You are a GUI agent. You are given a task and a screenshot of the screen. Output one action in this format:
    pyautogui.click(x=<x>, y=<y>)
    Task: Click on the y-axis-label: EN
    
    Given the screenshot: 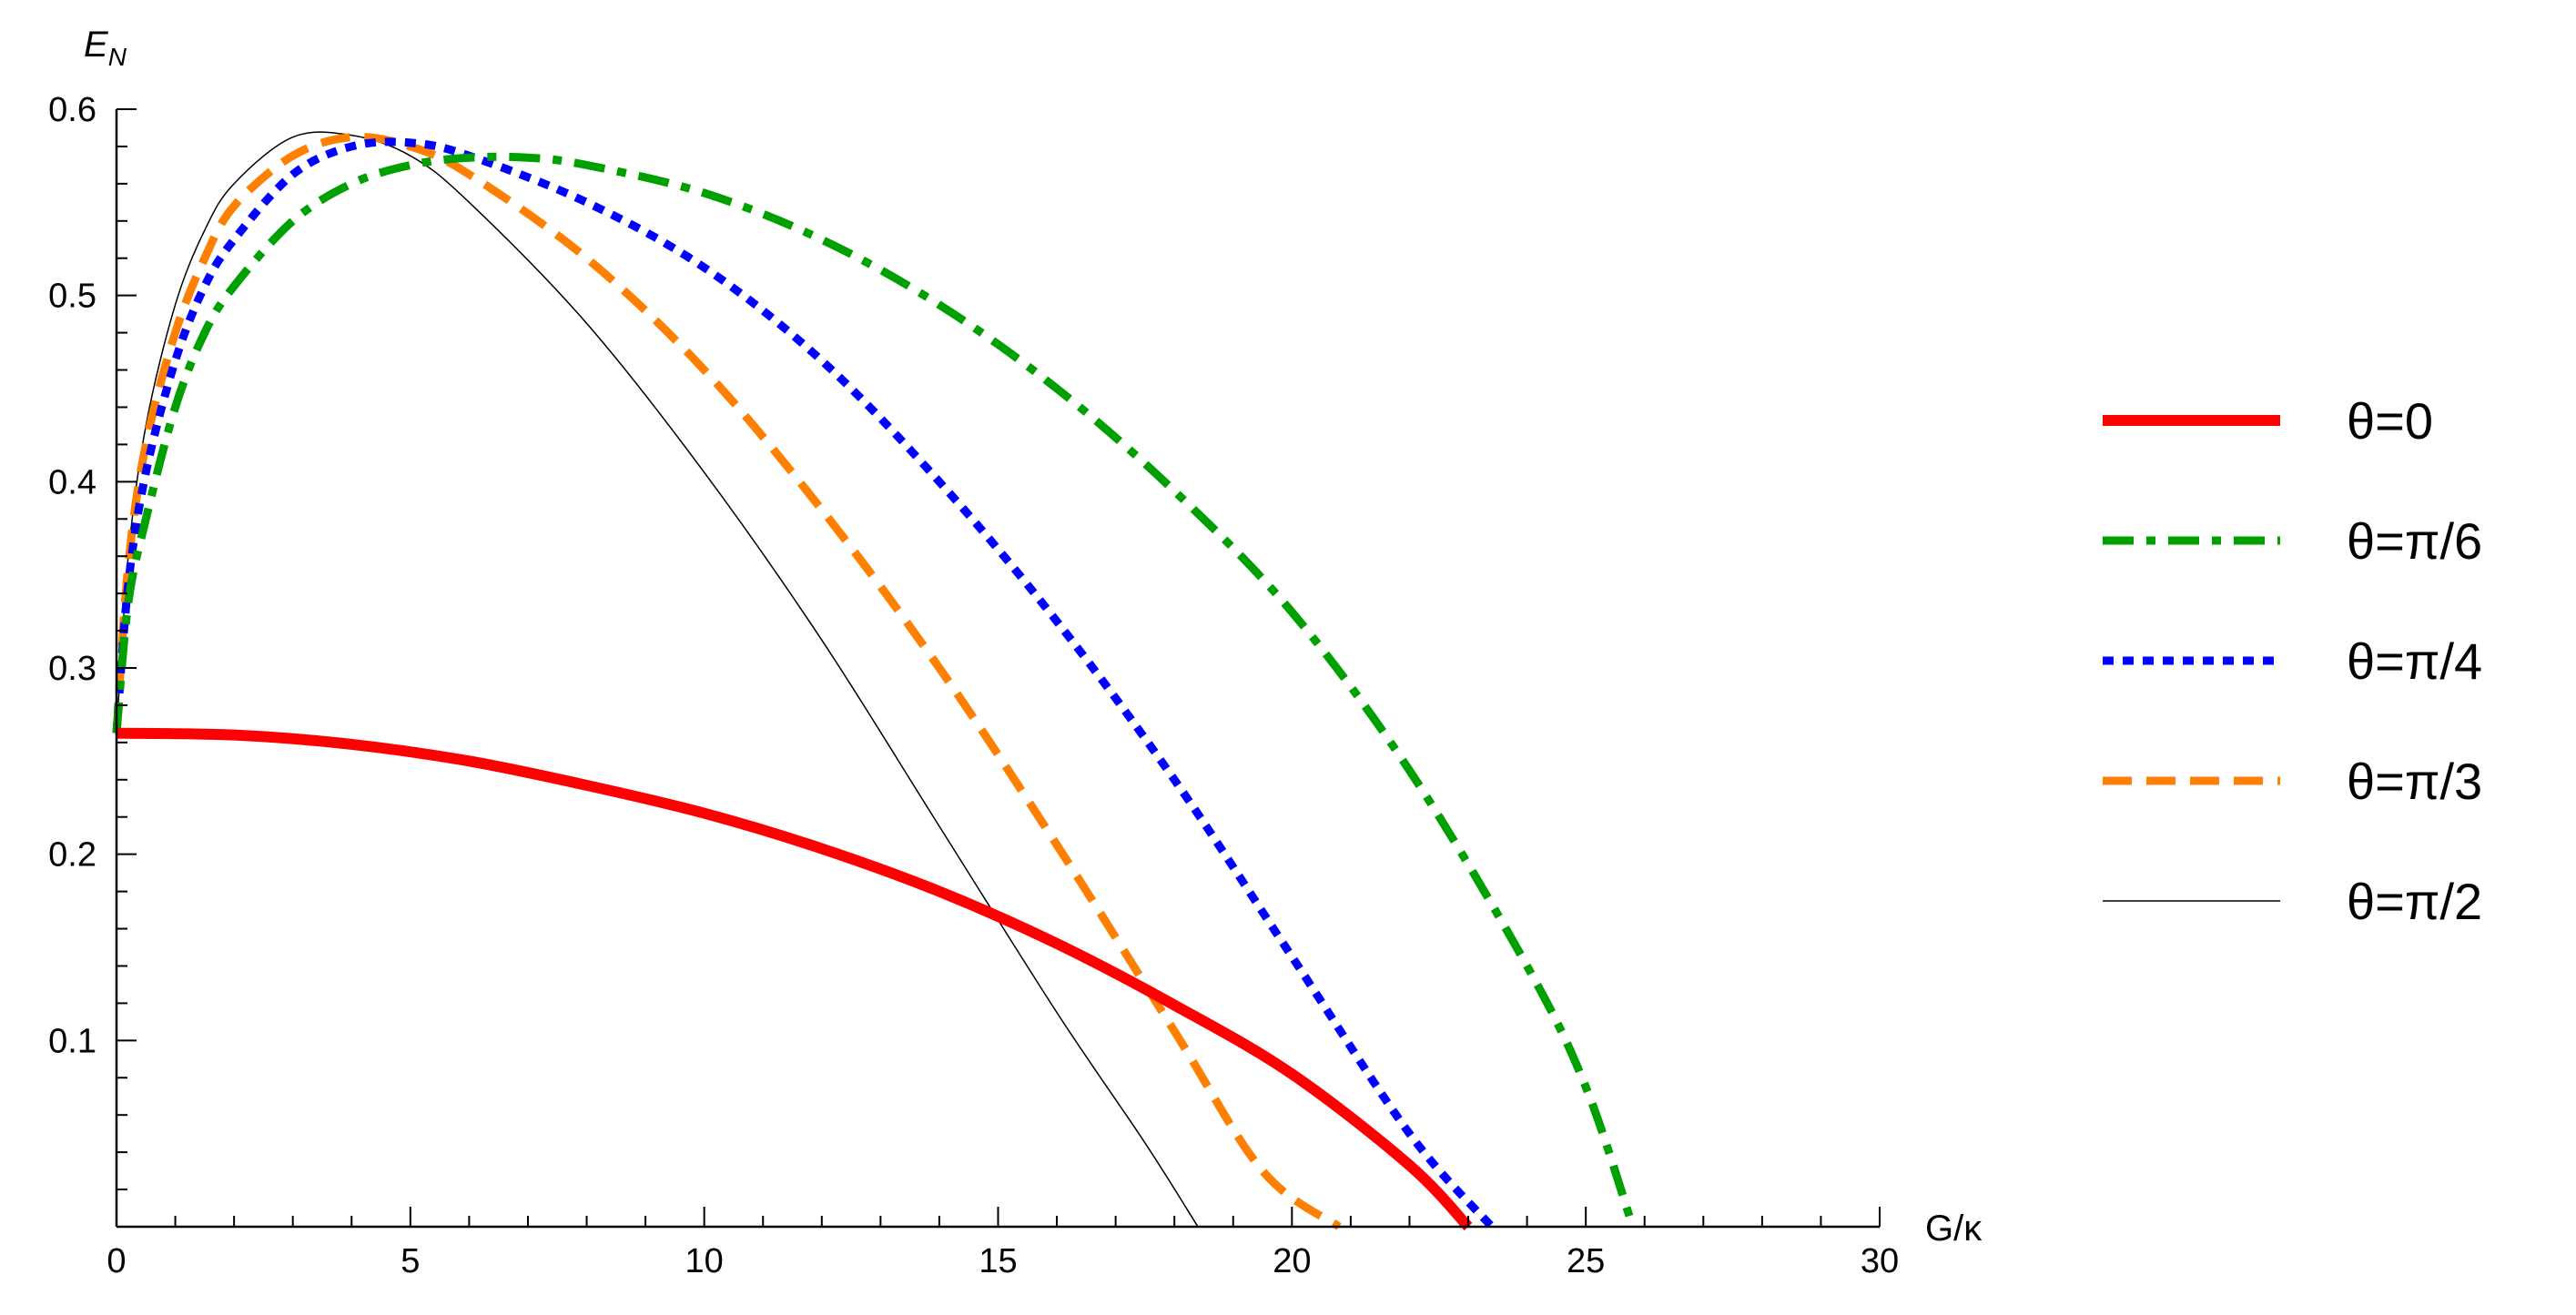 What is the action you would take?
    pyautogui.click(x=105, y=48)
    